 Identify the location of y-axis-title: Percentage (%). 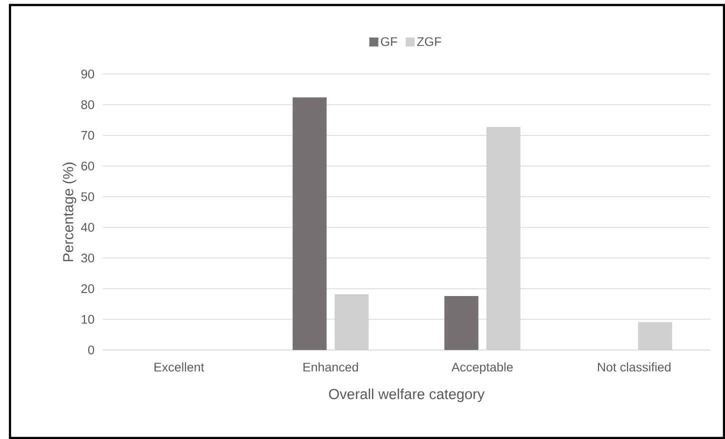
(69, 212).